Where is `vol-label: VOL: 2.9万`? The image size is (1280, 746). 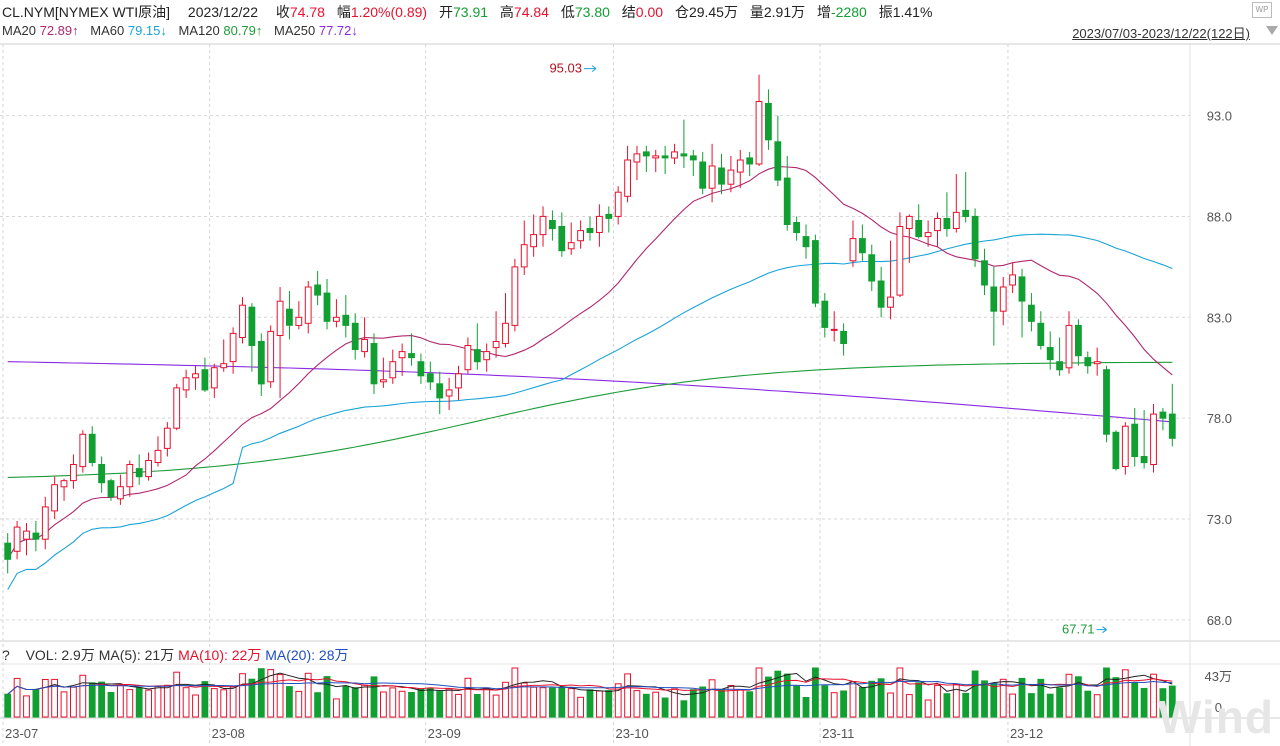 vol-label: VOL: 2.9万 is located at coordinates (60, 655).